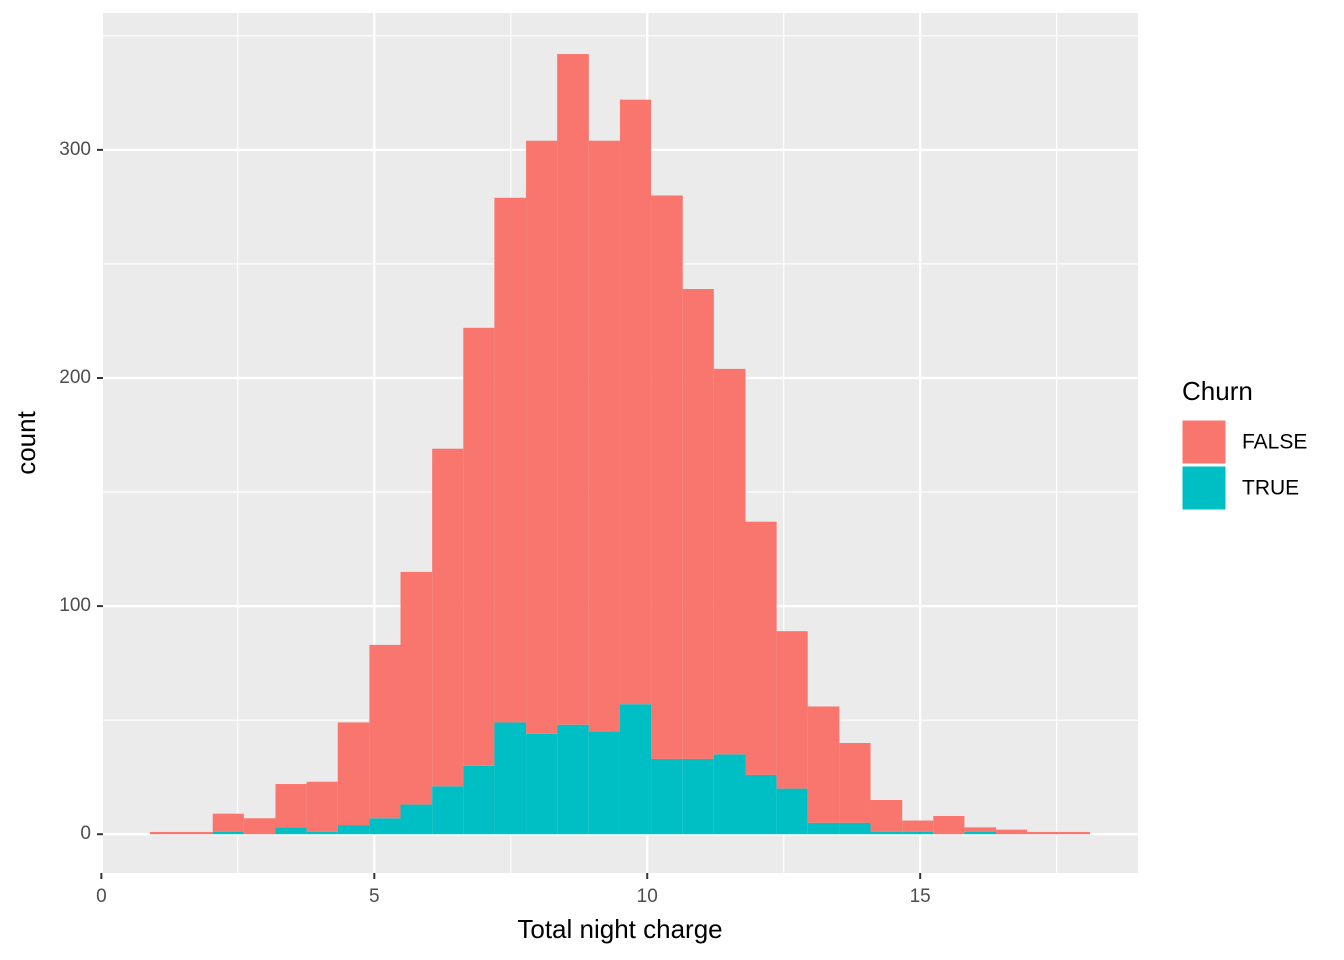 This screenshot has height=960, width=1344. I want to click on legend-label: TRUE, so click(1270, 488).